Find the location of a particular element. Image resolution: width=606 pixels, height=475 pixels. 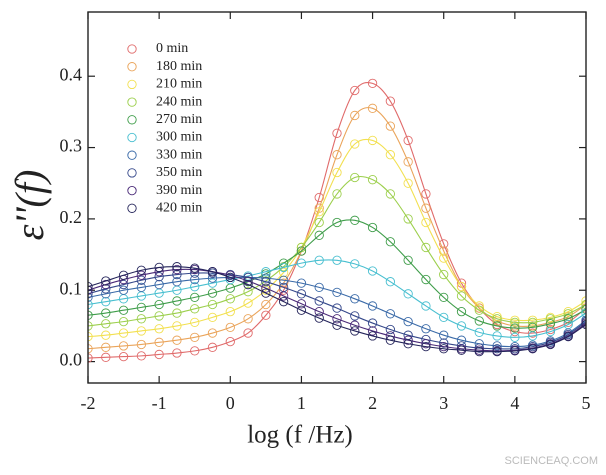

legend-label: 300 min is located at coordinates (179, 137).